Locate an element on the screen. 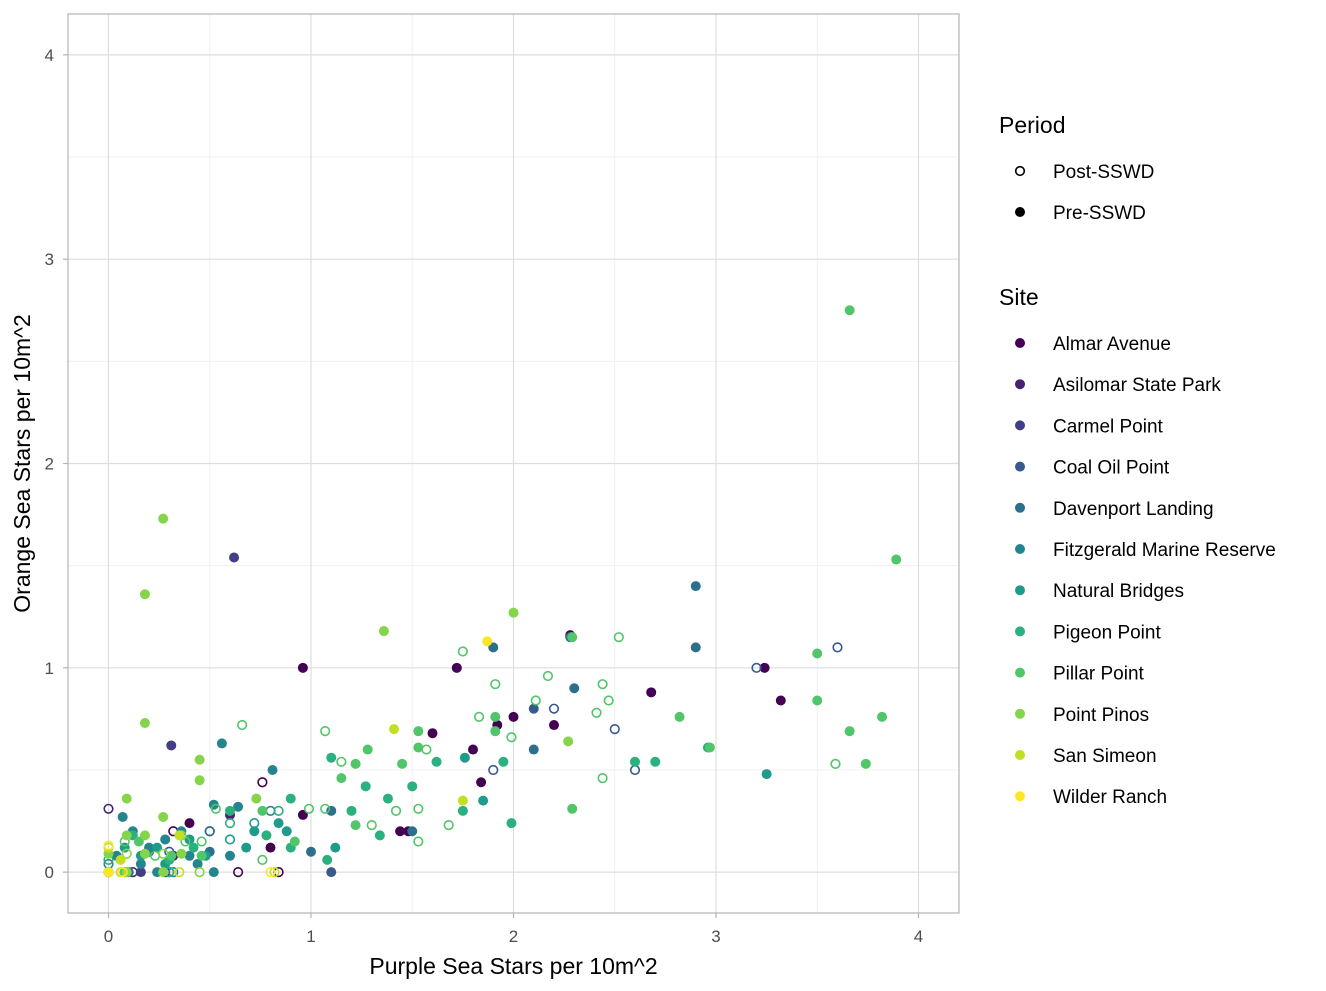 The height and width of the screenshot is (991, 1326). legend-title-site: Site is located at coordinates (1019, 297).